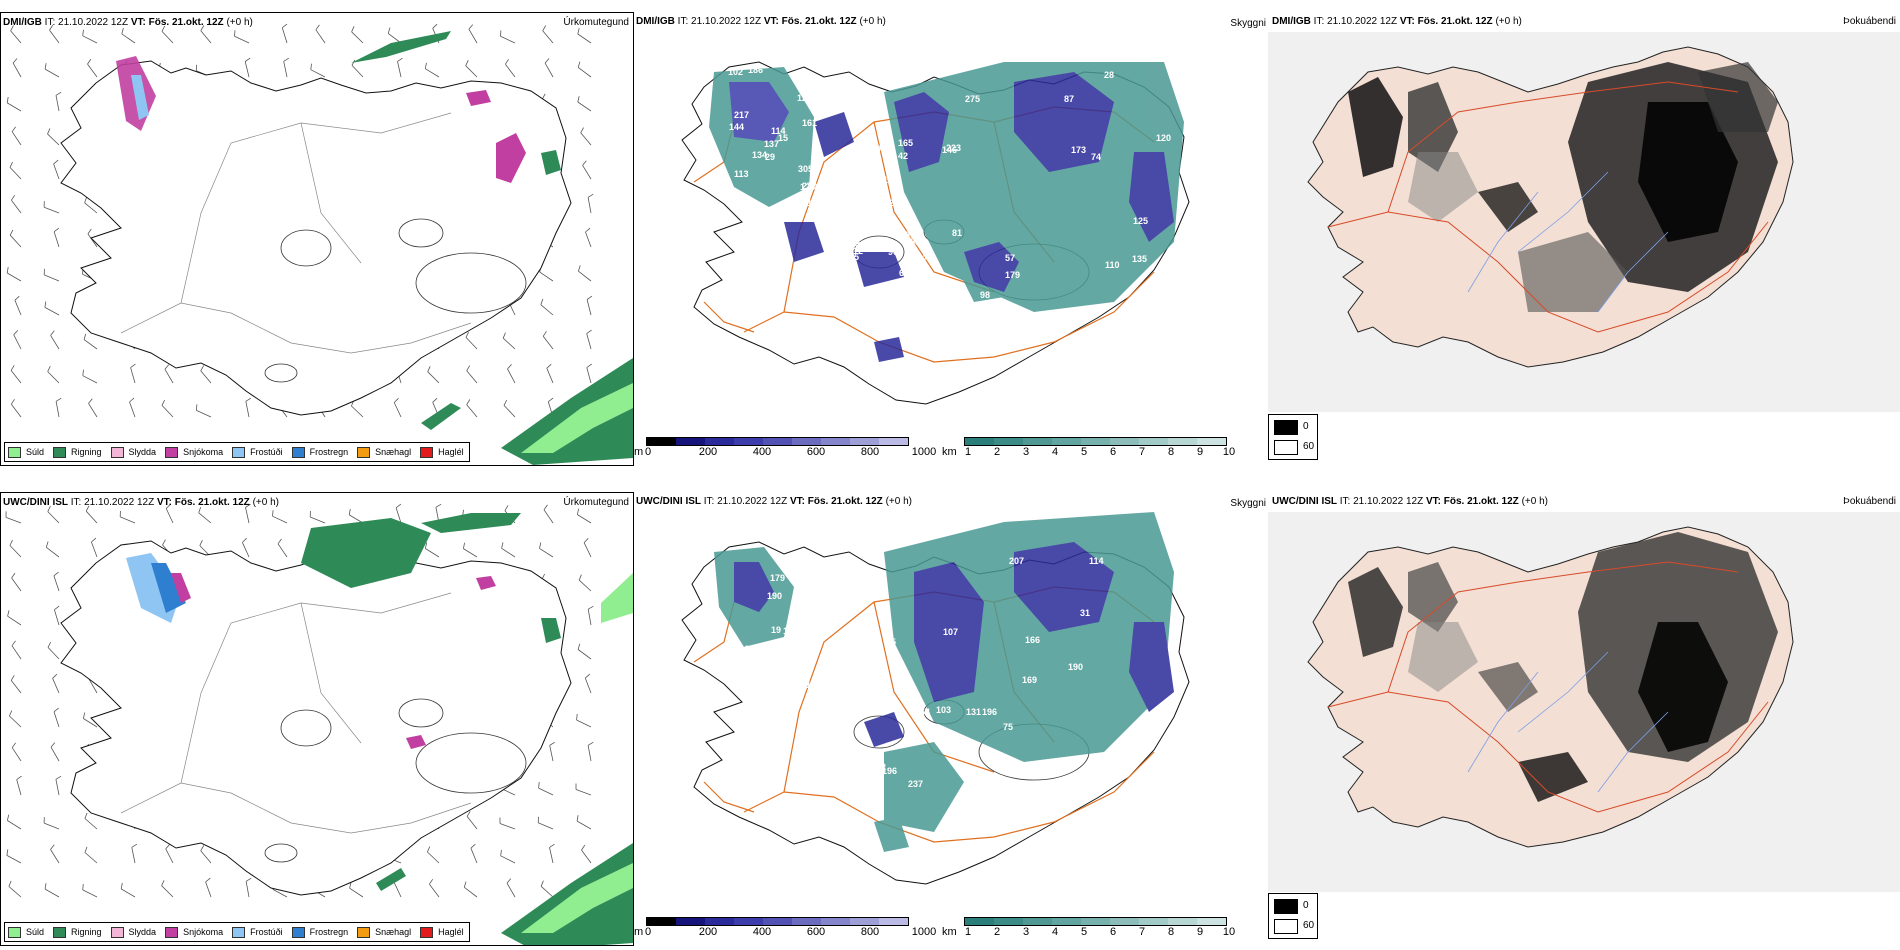 This screenshot has height=950, width=1900. Describe the element at coordinates (384, 452) in the screenshot. I see `legend-item-snaehagl: Snæhagl` at that location.